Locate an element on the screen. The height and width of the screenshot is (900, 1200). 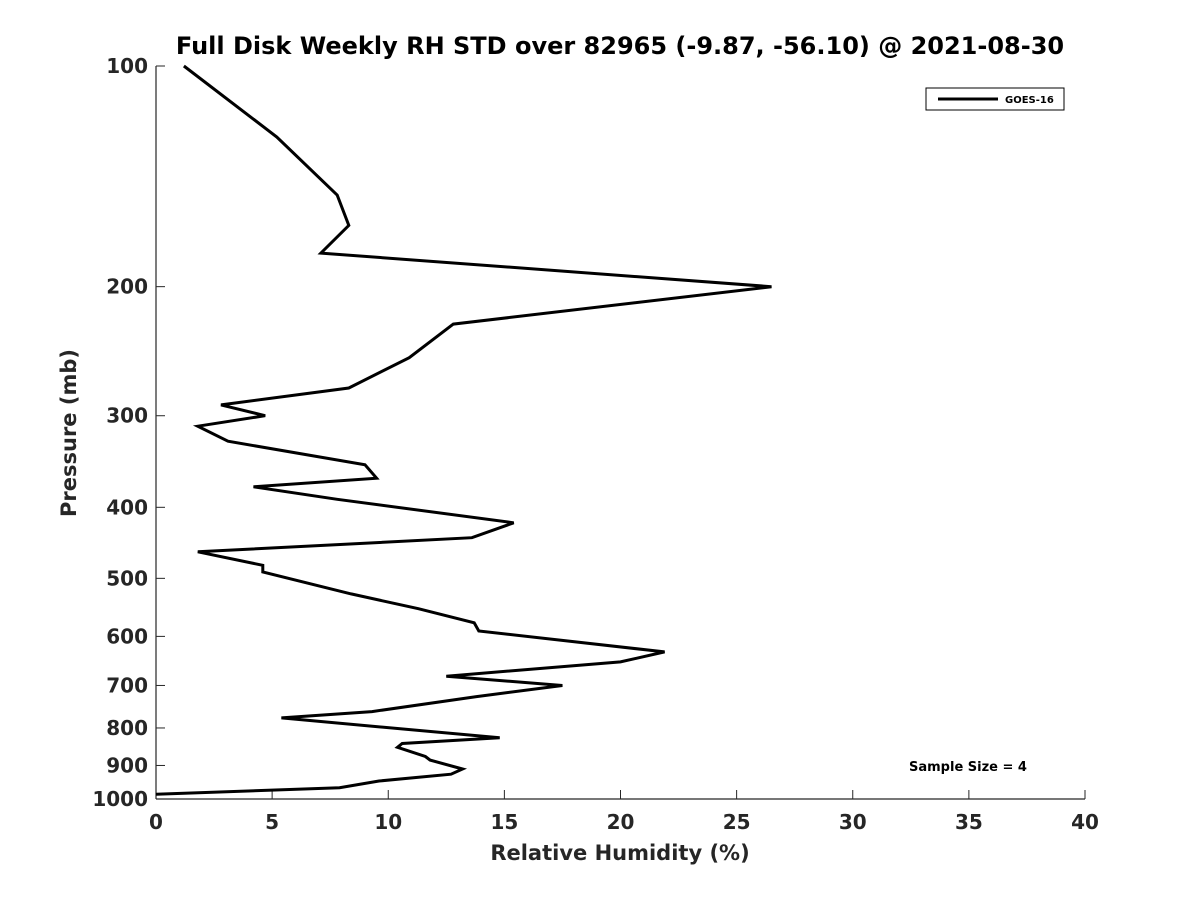
y-tick-label: 700 is located at coordinates (127, 685).